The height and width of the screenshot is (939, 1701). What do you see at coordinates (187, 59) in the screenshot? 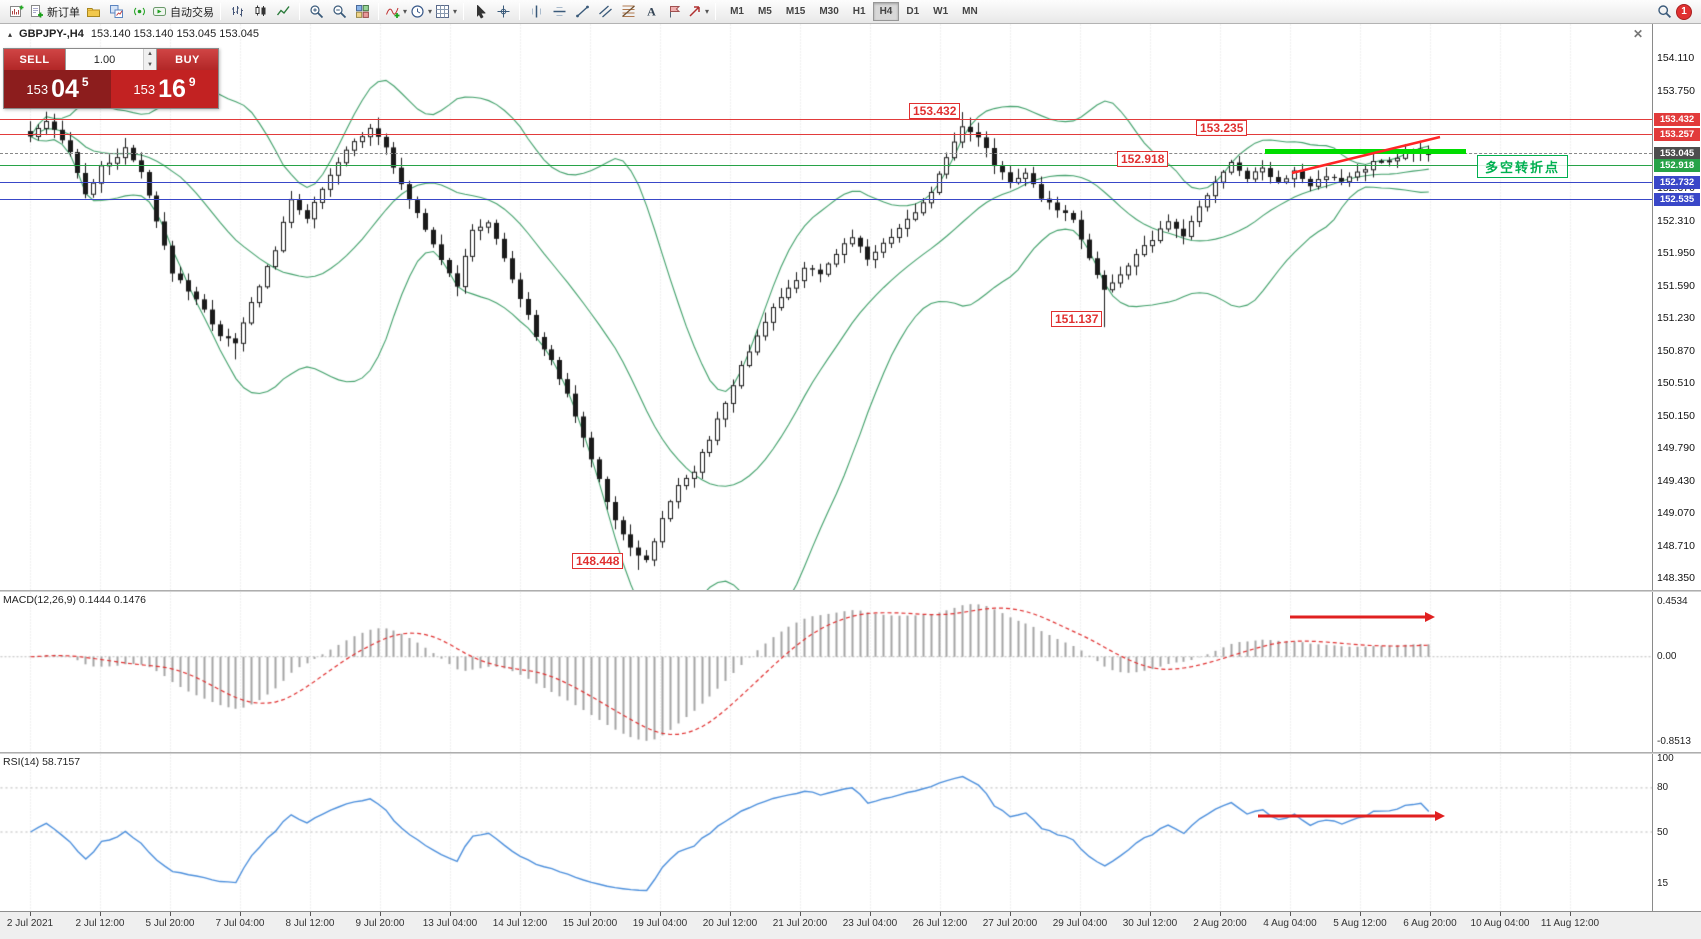
I see `buy-button: BUY` at bounding box center [187, 59].